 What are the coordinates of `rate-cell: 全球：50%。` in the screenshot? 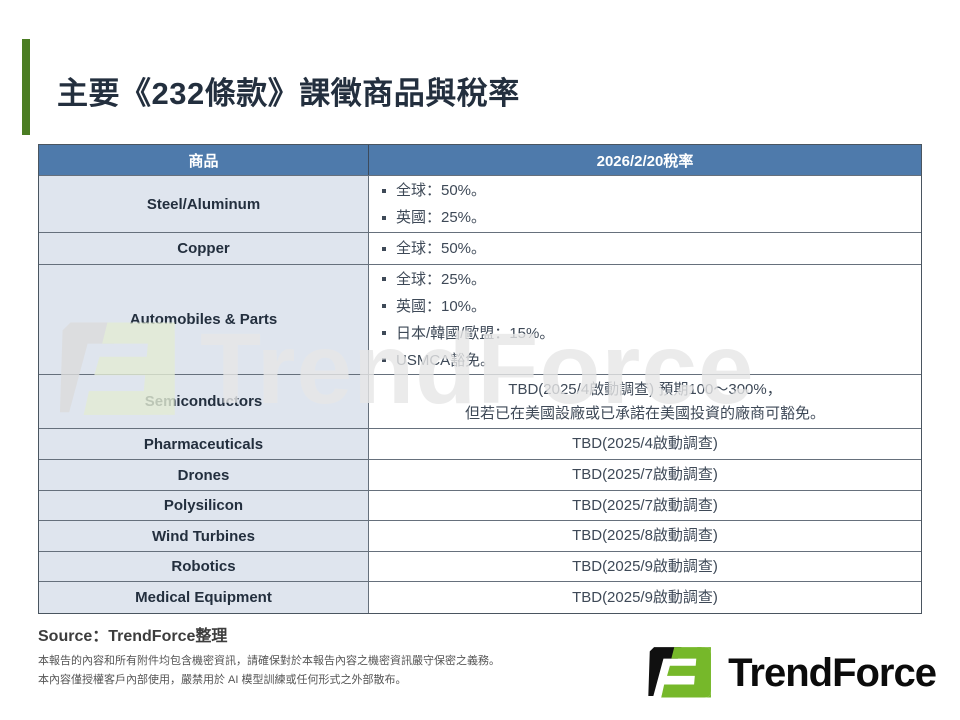 It's located at (645, 248).